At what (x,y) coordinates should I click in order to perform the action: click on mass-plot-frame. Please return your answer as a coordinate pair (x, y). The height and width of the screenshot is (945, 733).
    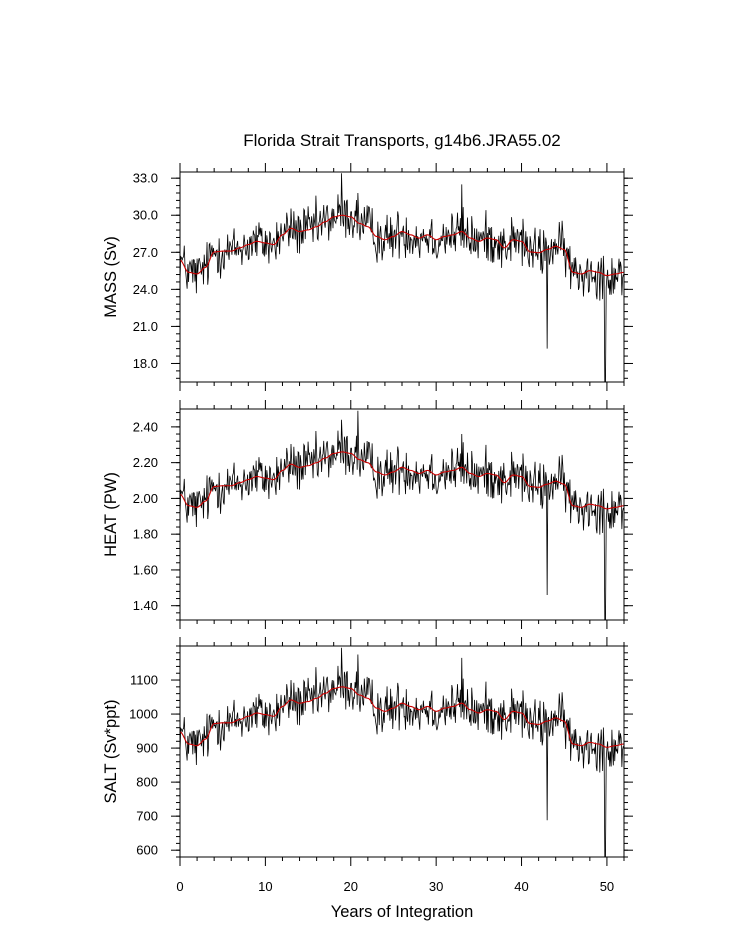
    Looking at the image, I should click on (402, 277).